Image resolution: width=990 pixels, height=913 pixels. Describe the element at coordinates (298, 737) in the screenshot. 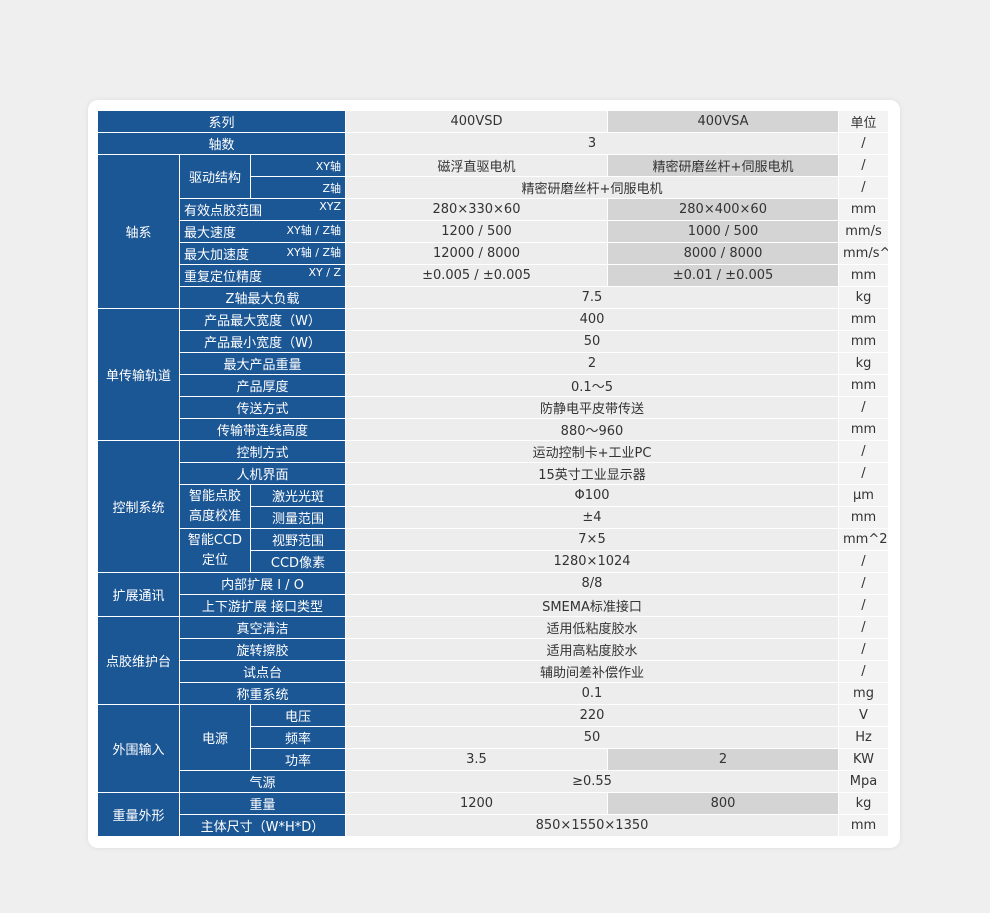

I see `cell: 频率` at that location.